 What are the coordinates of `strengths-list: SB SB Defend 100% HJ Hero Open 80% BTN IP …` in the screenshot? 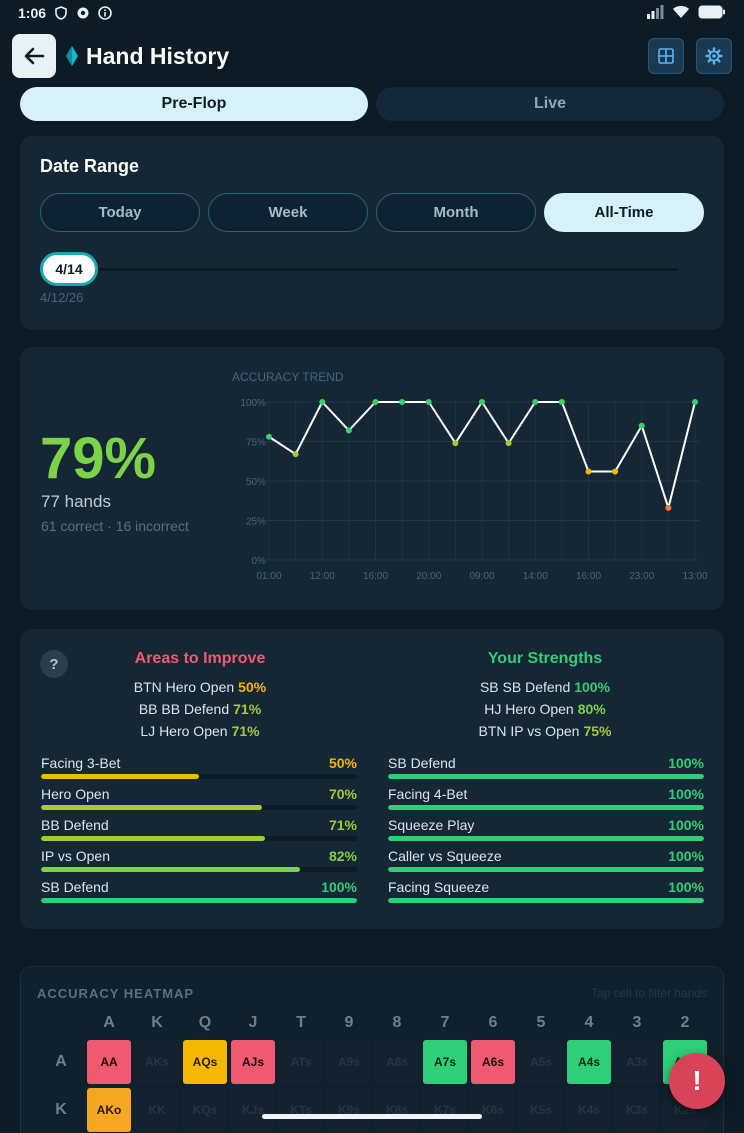 It's located at (545, 709).